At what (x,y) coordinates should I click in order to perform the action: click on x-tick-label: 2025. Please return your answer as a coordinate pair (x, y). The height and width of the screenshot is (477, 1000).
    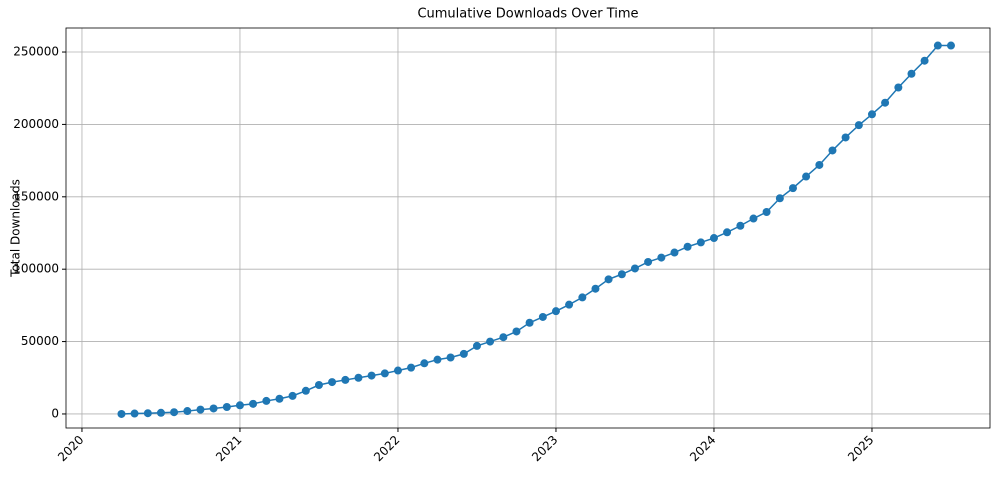
    Looking at the image, I should click on (860, 448).